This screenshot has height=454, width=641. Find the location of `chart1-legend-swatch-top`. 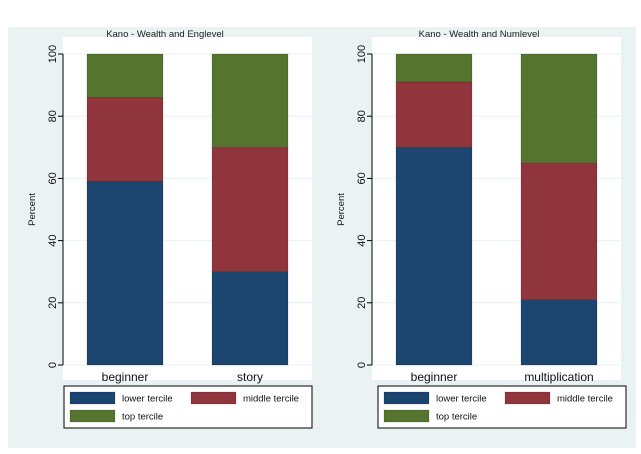

chart1-legend-swatch-top is located at coordinates (92, 416).